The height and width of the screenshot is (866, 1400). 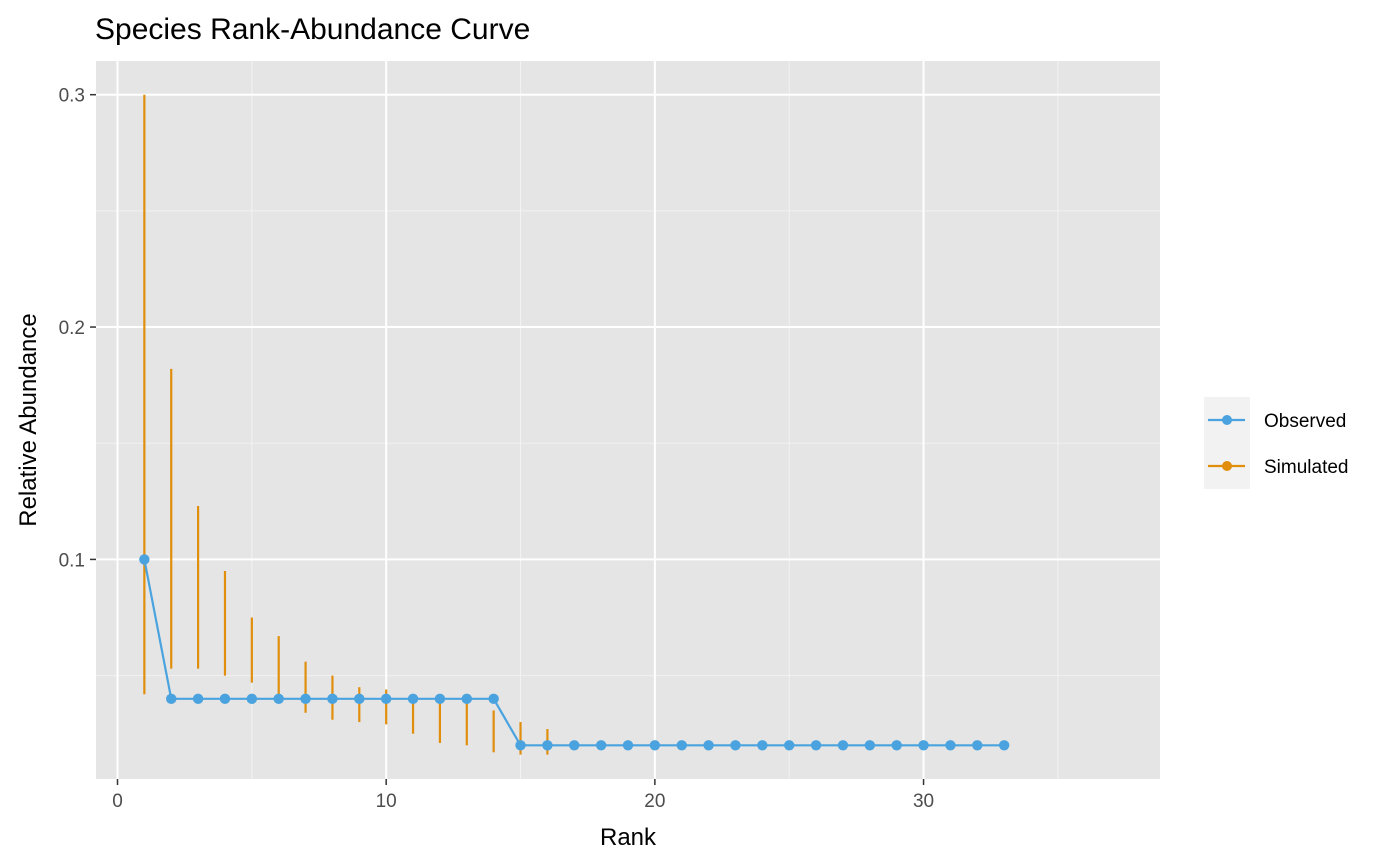 What do you see at coordinates (1276, 443) in the screenshot?
I see `legend: Observed Simulated` at bounding box center [1276, 443].